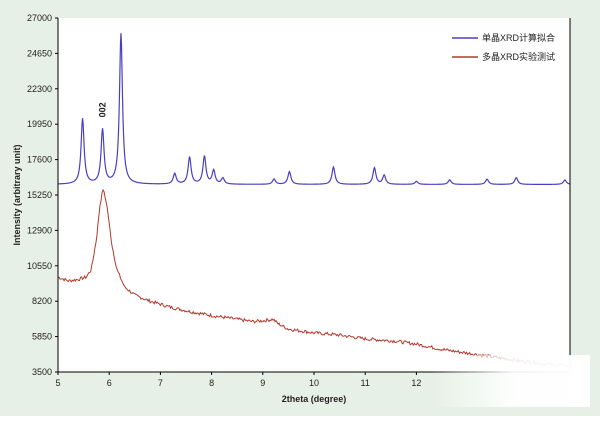  What do you see at coordinates (57, 383) in the screenshot?
I see `x-tick-label: 5` at bounding box center [57, 383].